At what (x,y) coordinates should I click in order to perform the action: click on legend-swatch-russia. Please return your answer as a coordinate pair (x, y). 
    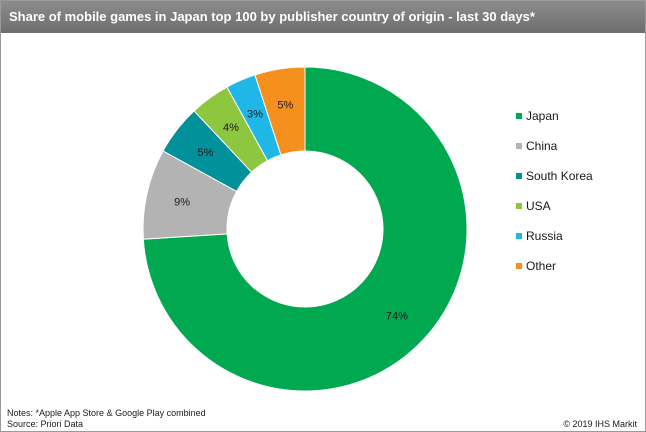
    Looking at the image, I should click on (519, 236).